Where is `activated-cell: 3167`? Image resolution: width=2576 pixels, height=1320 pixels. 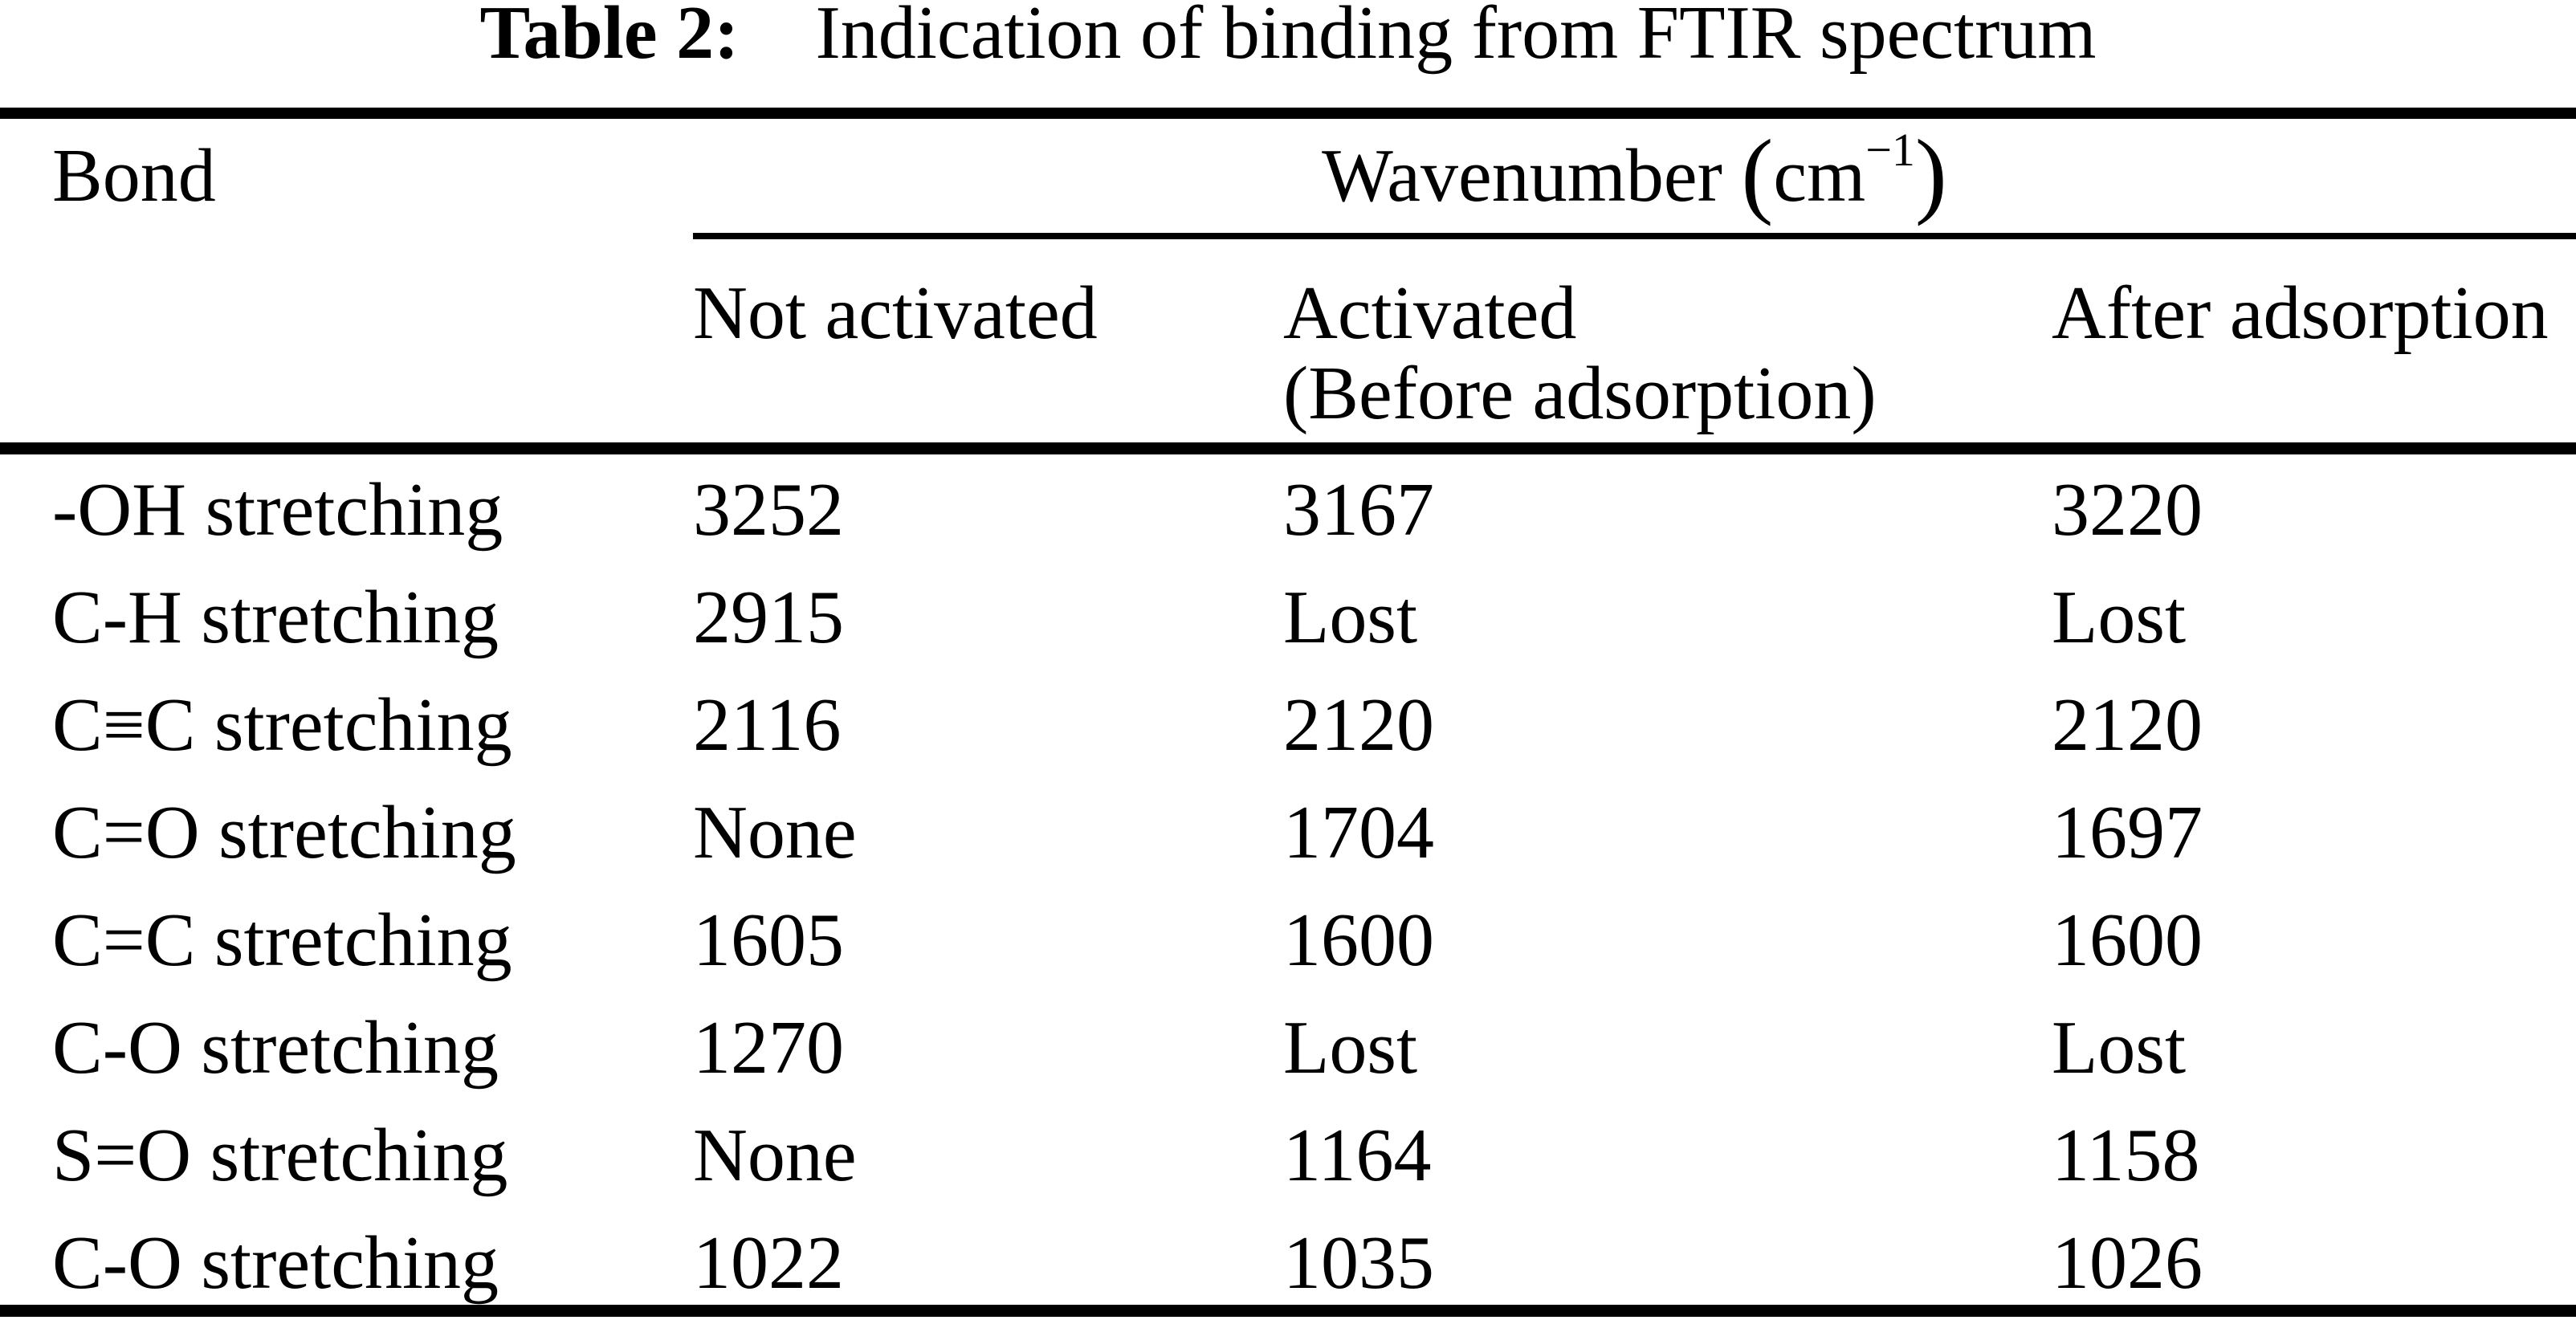 activated-cell: 3167 is located at coordinates (1358, 510).